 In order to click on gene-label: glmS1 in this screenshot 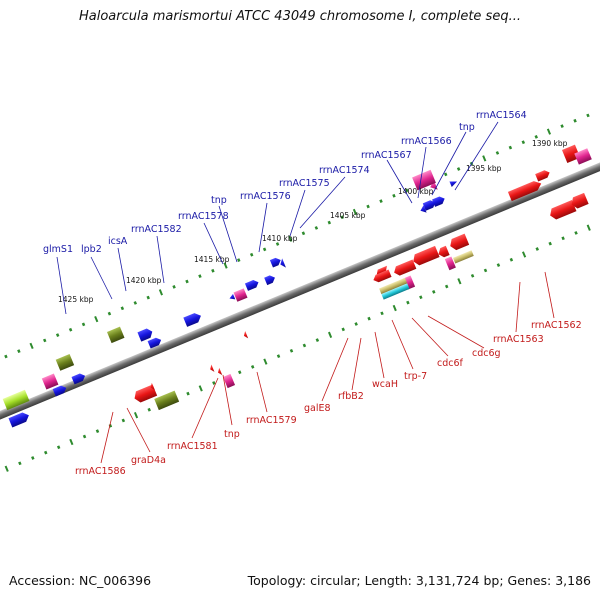, I will do `click(58, 249)`.